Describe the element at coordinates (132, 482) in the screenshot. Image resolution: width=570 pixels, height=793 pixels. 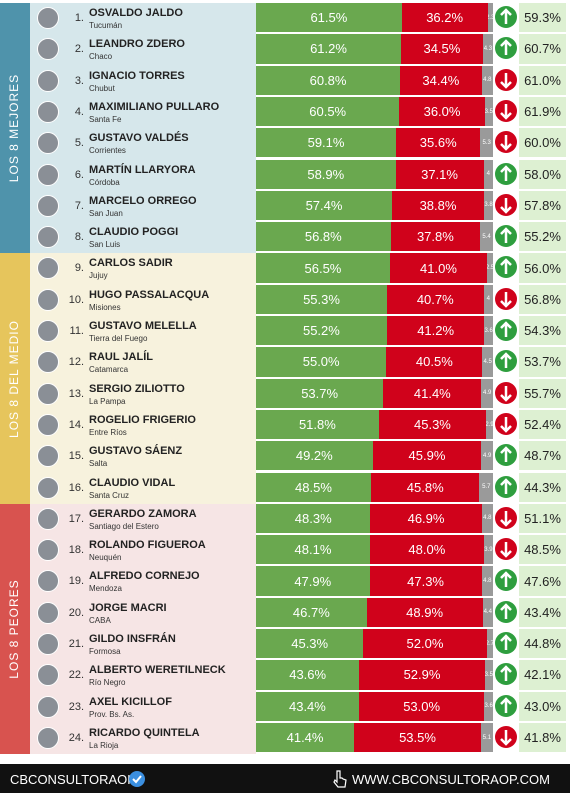
I see `governor-name: CLAUDIO VIDAL` at that location.